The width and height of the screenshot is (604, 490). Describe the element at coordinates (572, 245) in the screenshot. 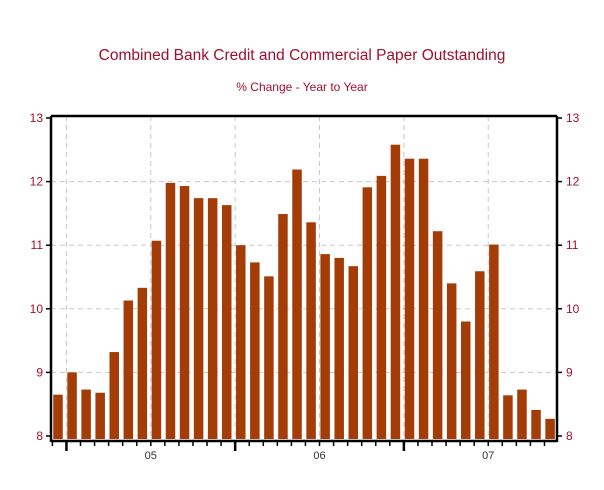

I see `y-tick-label-right: 11` at that location.